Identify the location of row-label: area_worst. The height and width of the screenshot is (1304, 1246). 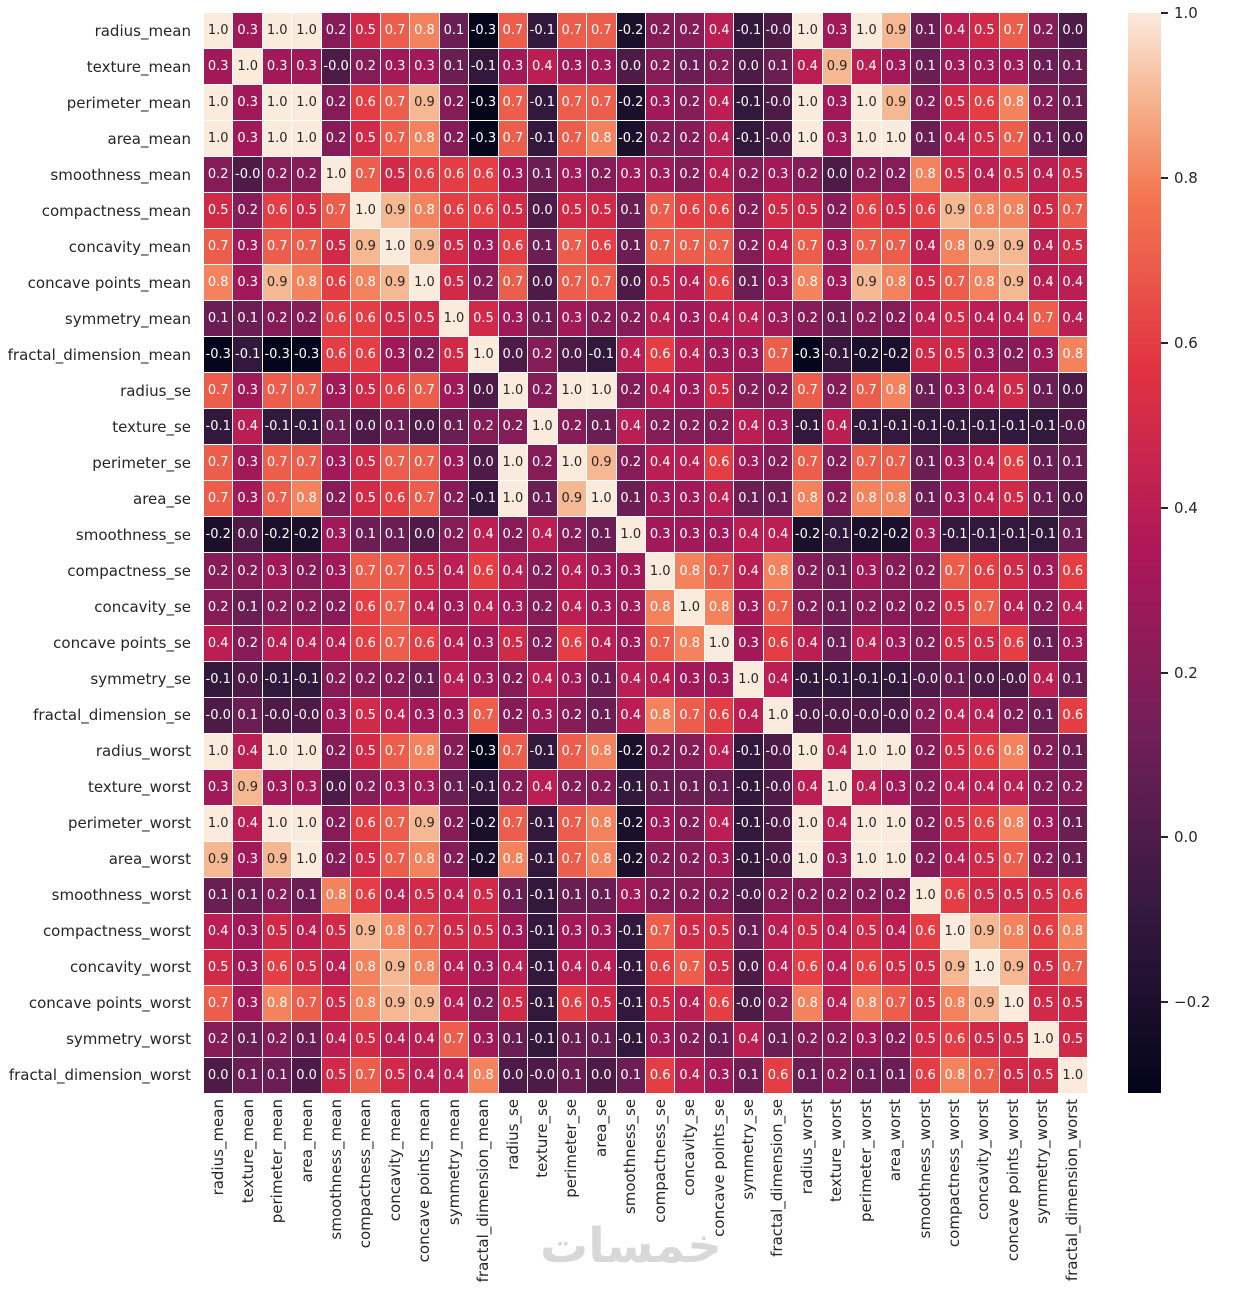
(149, 859).